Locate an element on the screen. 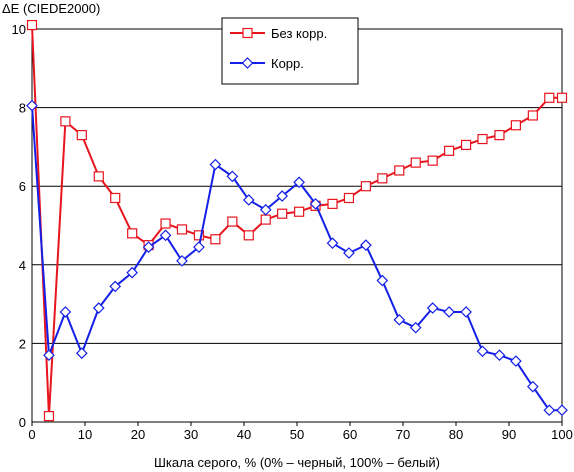 Image resolution: width=574 pixels, height=472 pixels. y-tick-label: 10 is located at coordinates (19, 29).